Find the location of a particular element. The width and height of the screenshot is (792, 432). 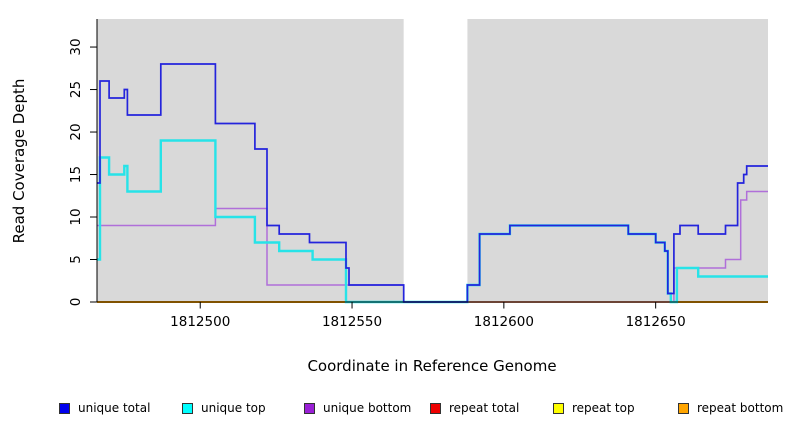

legend-label: unique total is located at coordinates (114, 408).